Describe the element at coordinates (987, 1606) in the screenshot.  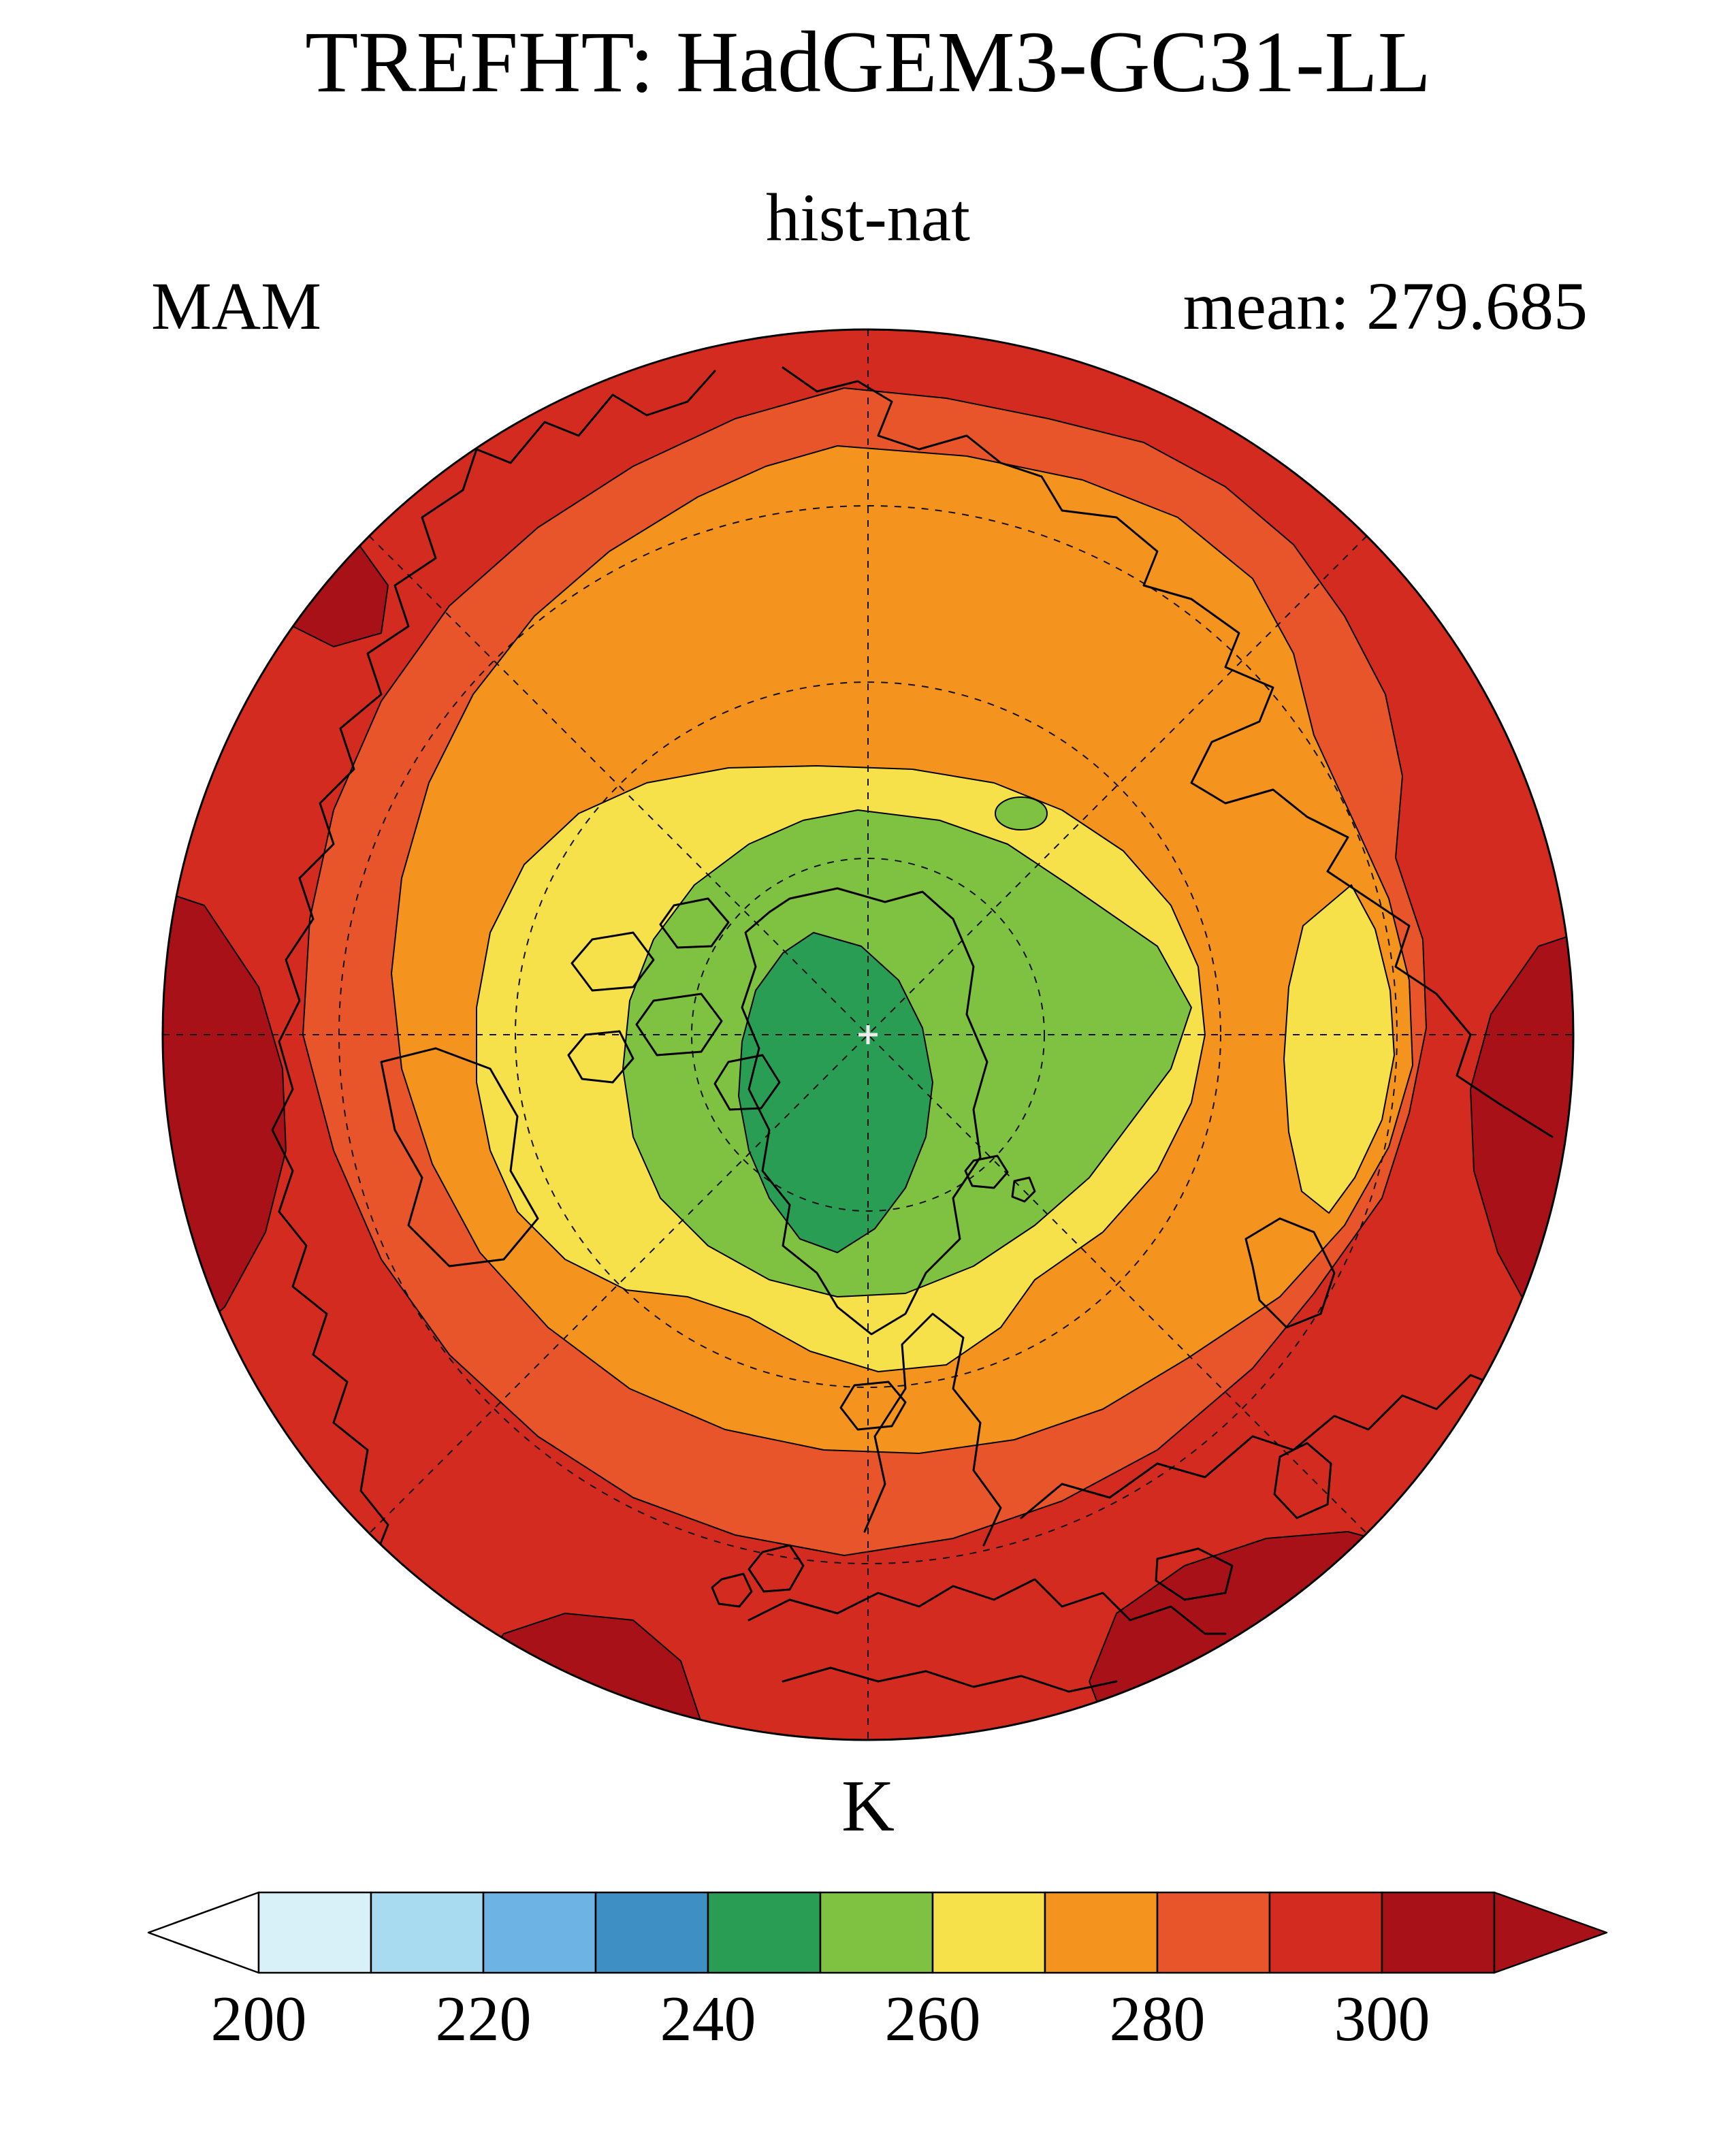
I see `coastline-europe` at that location.